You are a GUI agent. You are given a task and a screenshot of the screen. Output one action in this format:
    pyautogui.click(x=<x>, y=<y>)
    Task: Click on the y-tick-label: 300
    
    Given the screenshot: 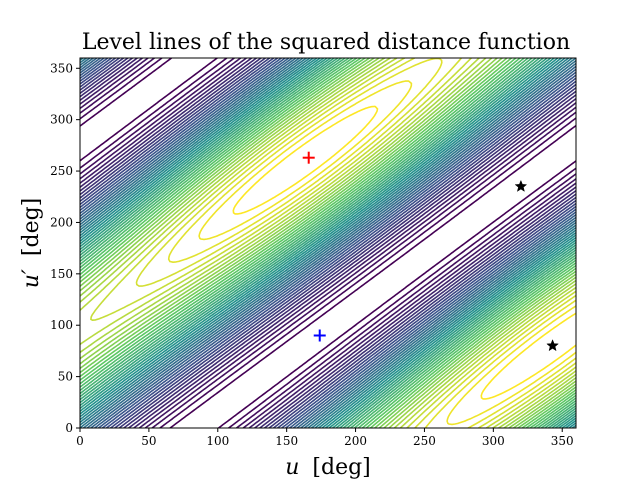 What is the action you would take?
    pyautogui.click(x=61, y=120)
    